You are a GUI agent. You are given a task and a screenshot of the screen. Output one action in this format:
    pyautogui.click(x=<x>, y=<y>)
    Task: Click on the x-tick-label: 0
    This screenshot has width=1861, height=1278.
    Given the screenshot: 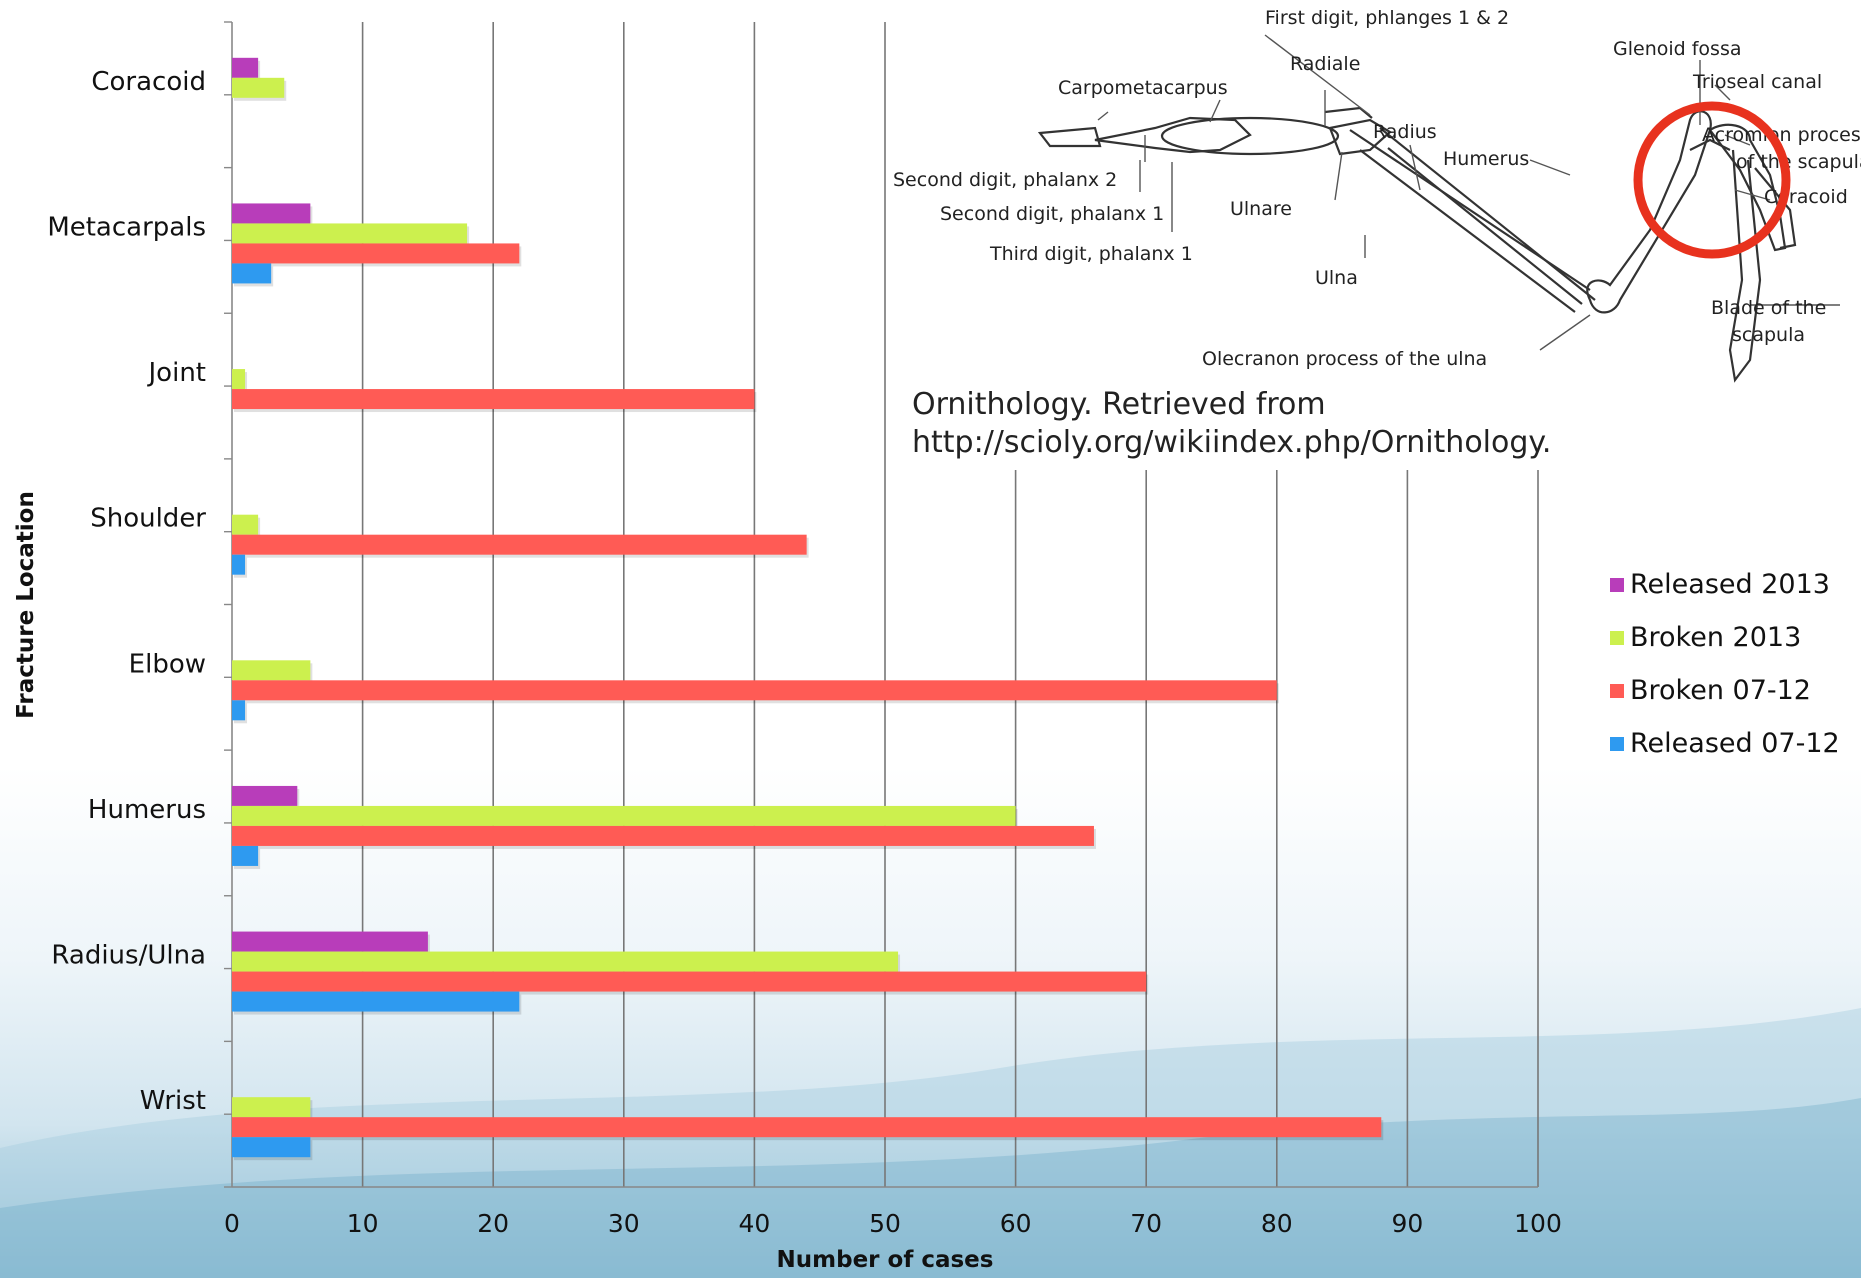 What is the action you would take?
    pyautogui.click(x=232, y=1223)
    